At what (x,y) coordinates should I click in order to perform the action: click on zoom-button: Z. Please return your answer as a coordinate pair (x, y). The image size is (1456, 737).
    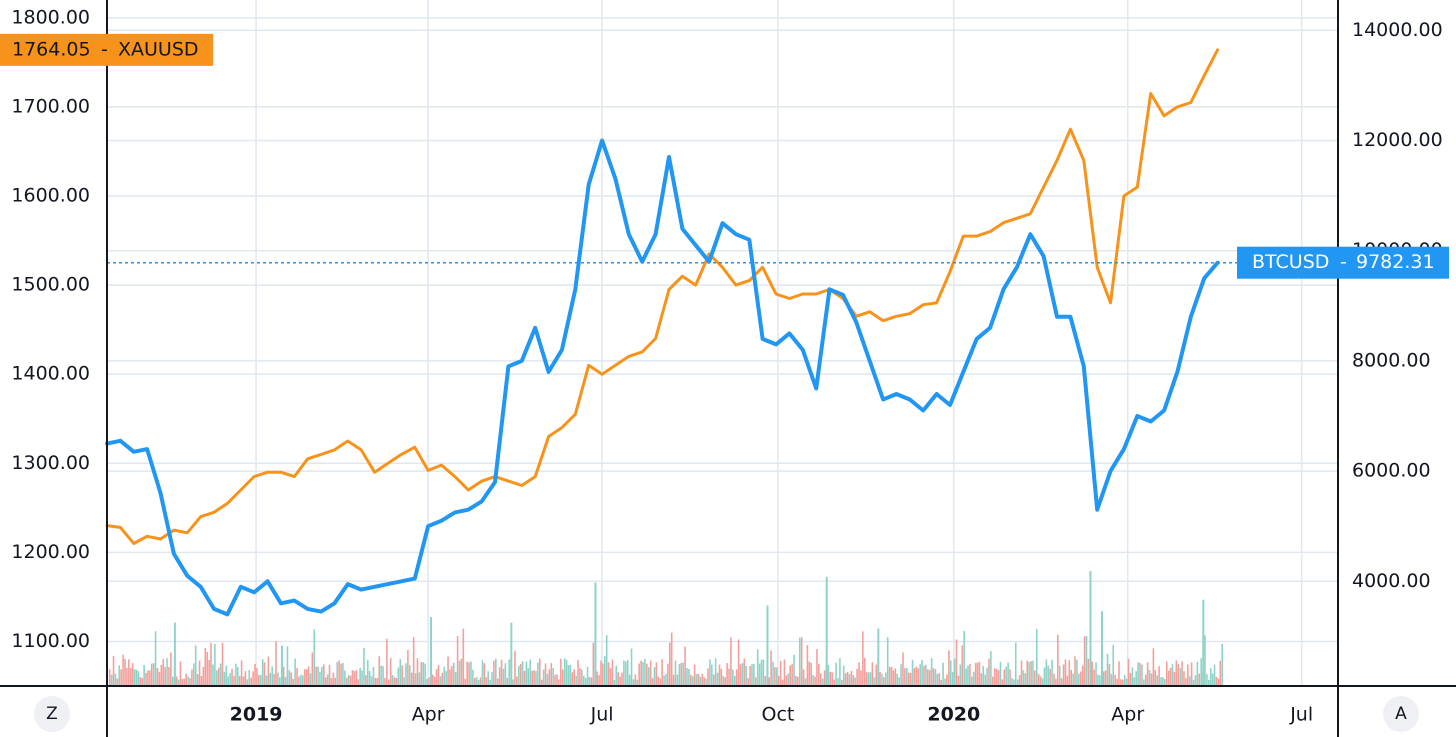
    Looking at the image, I should click on (52, 714).